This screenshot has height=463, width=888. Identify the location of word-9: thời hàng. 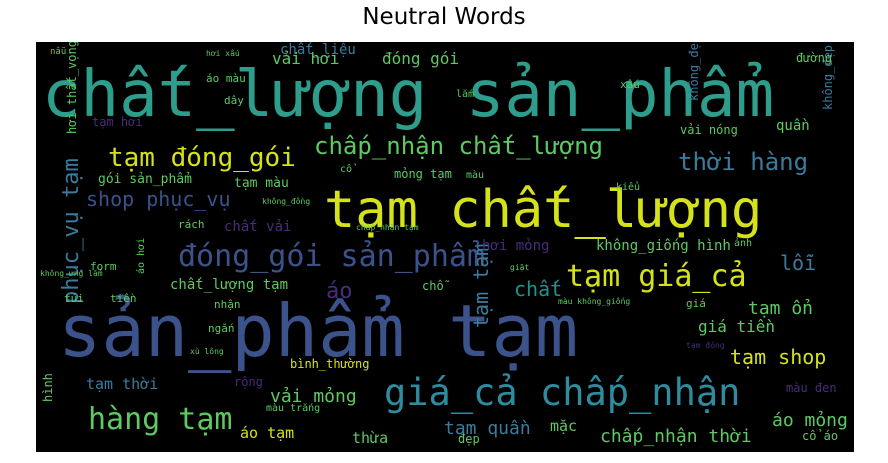
(743, 162).